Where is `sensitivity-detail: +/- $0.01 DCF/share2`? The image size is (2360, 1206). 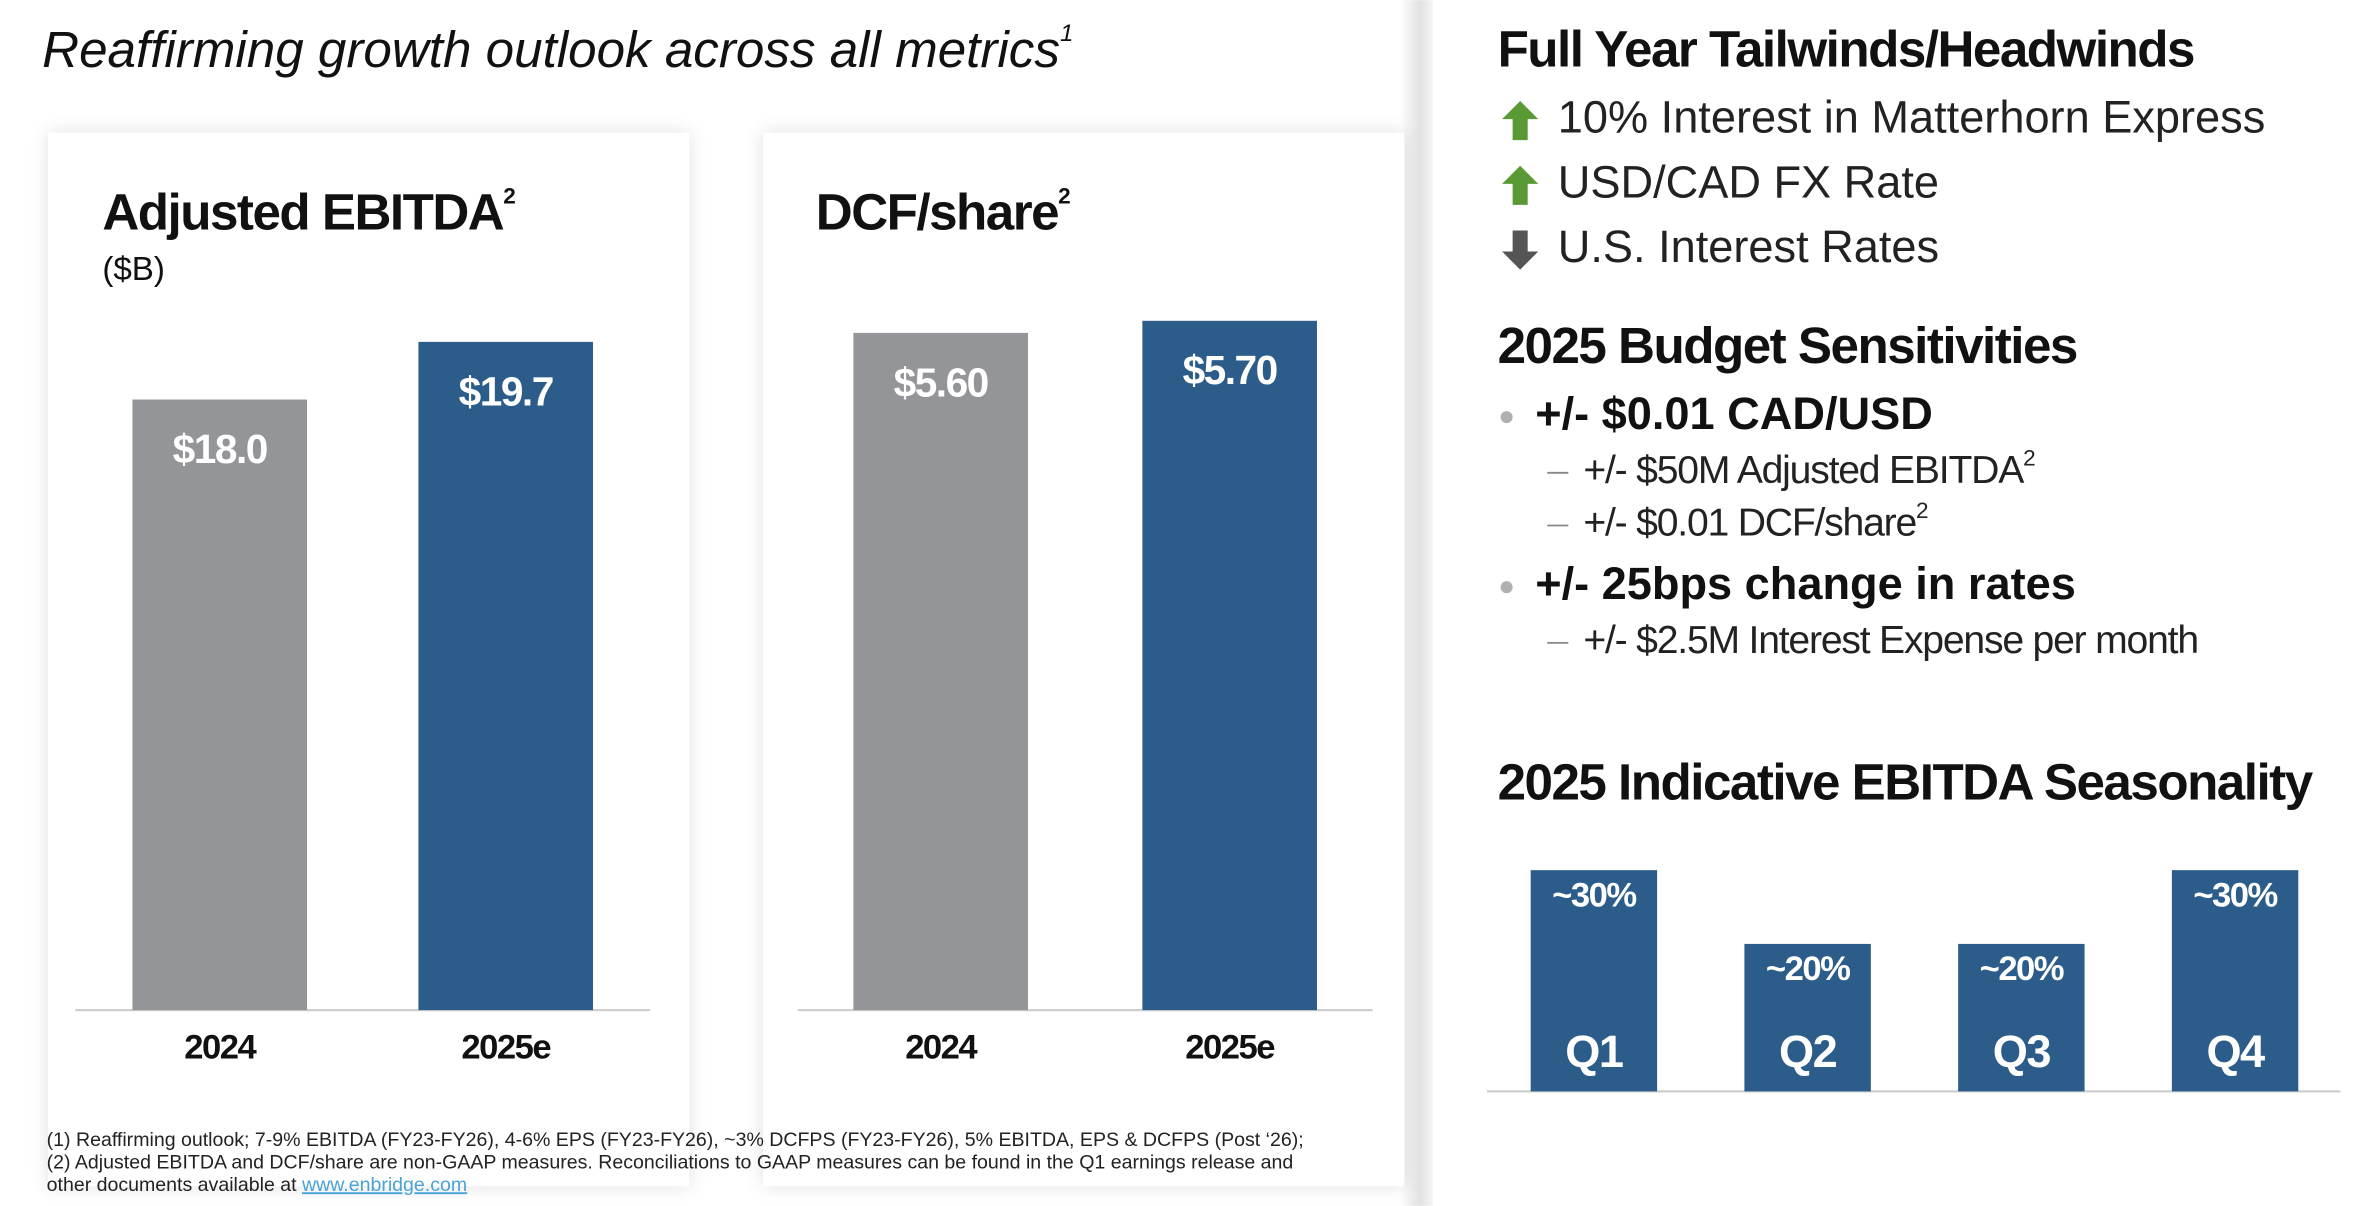
sensitivity-detail: +/- $0.01 DCF/share2 is located at coordinates (1755, 521).